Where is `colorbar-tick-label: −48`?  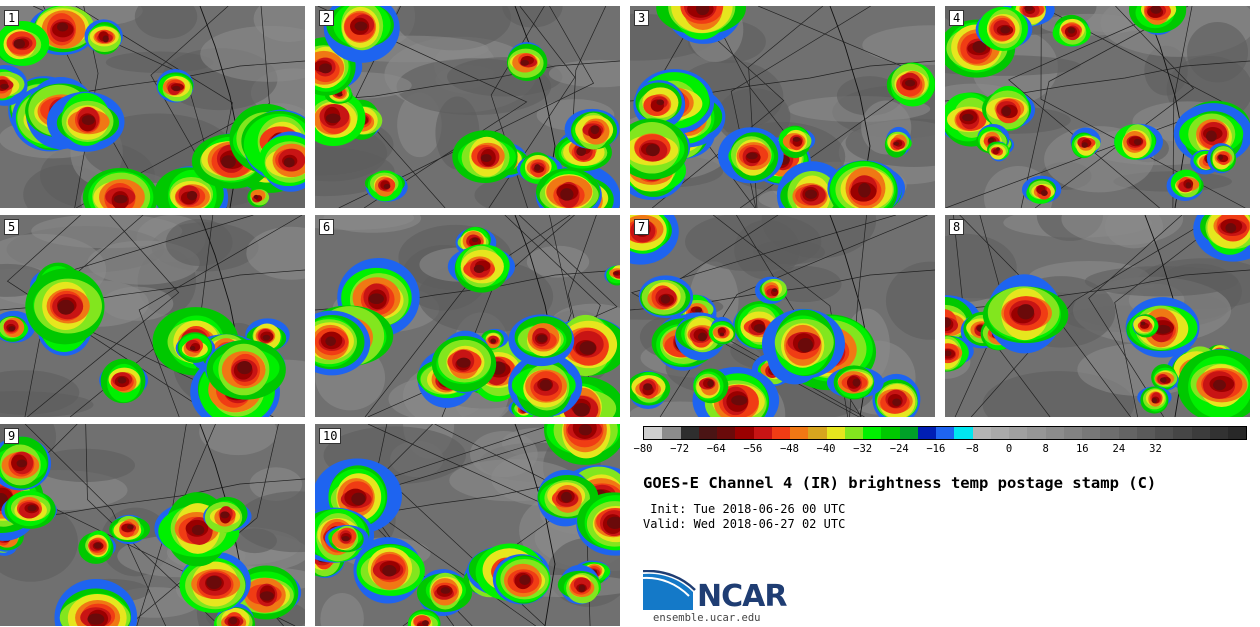 colorbar-tick-label: −48 is located at coordinates (789, 449).